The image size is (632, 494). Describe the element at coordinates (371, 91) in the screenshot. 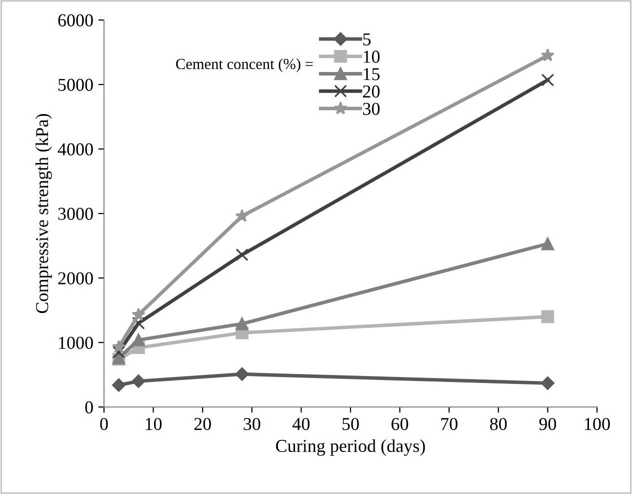

I see `legend-label: 20` at that location.